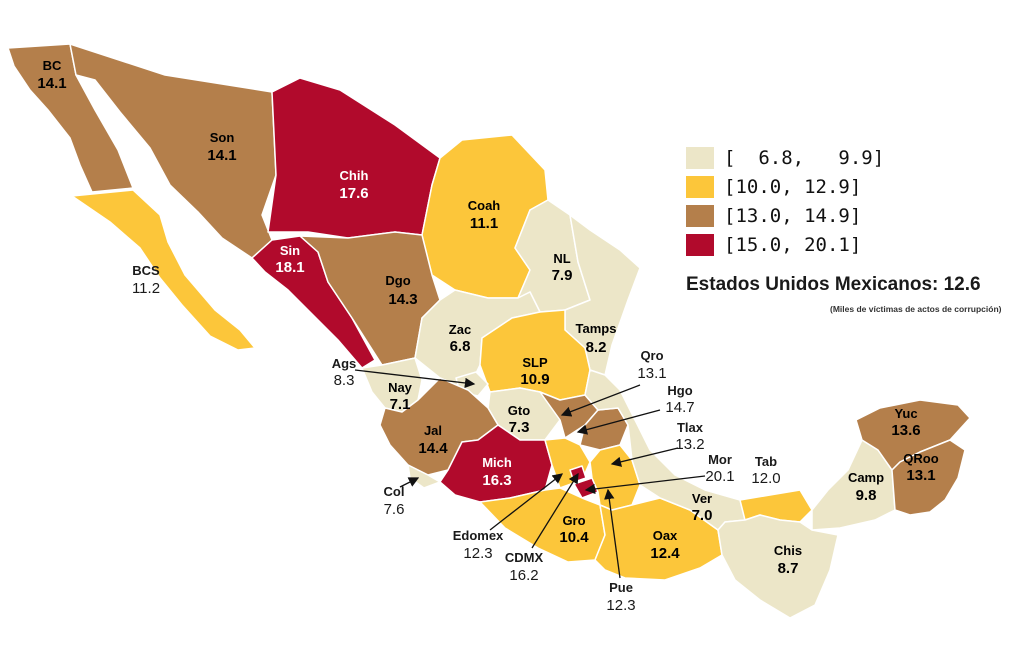 The image size is (1019, 662). I want to click on label-slp-abbr: SLP, so click(535, 362).